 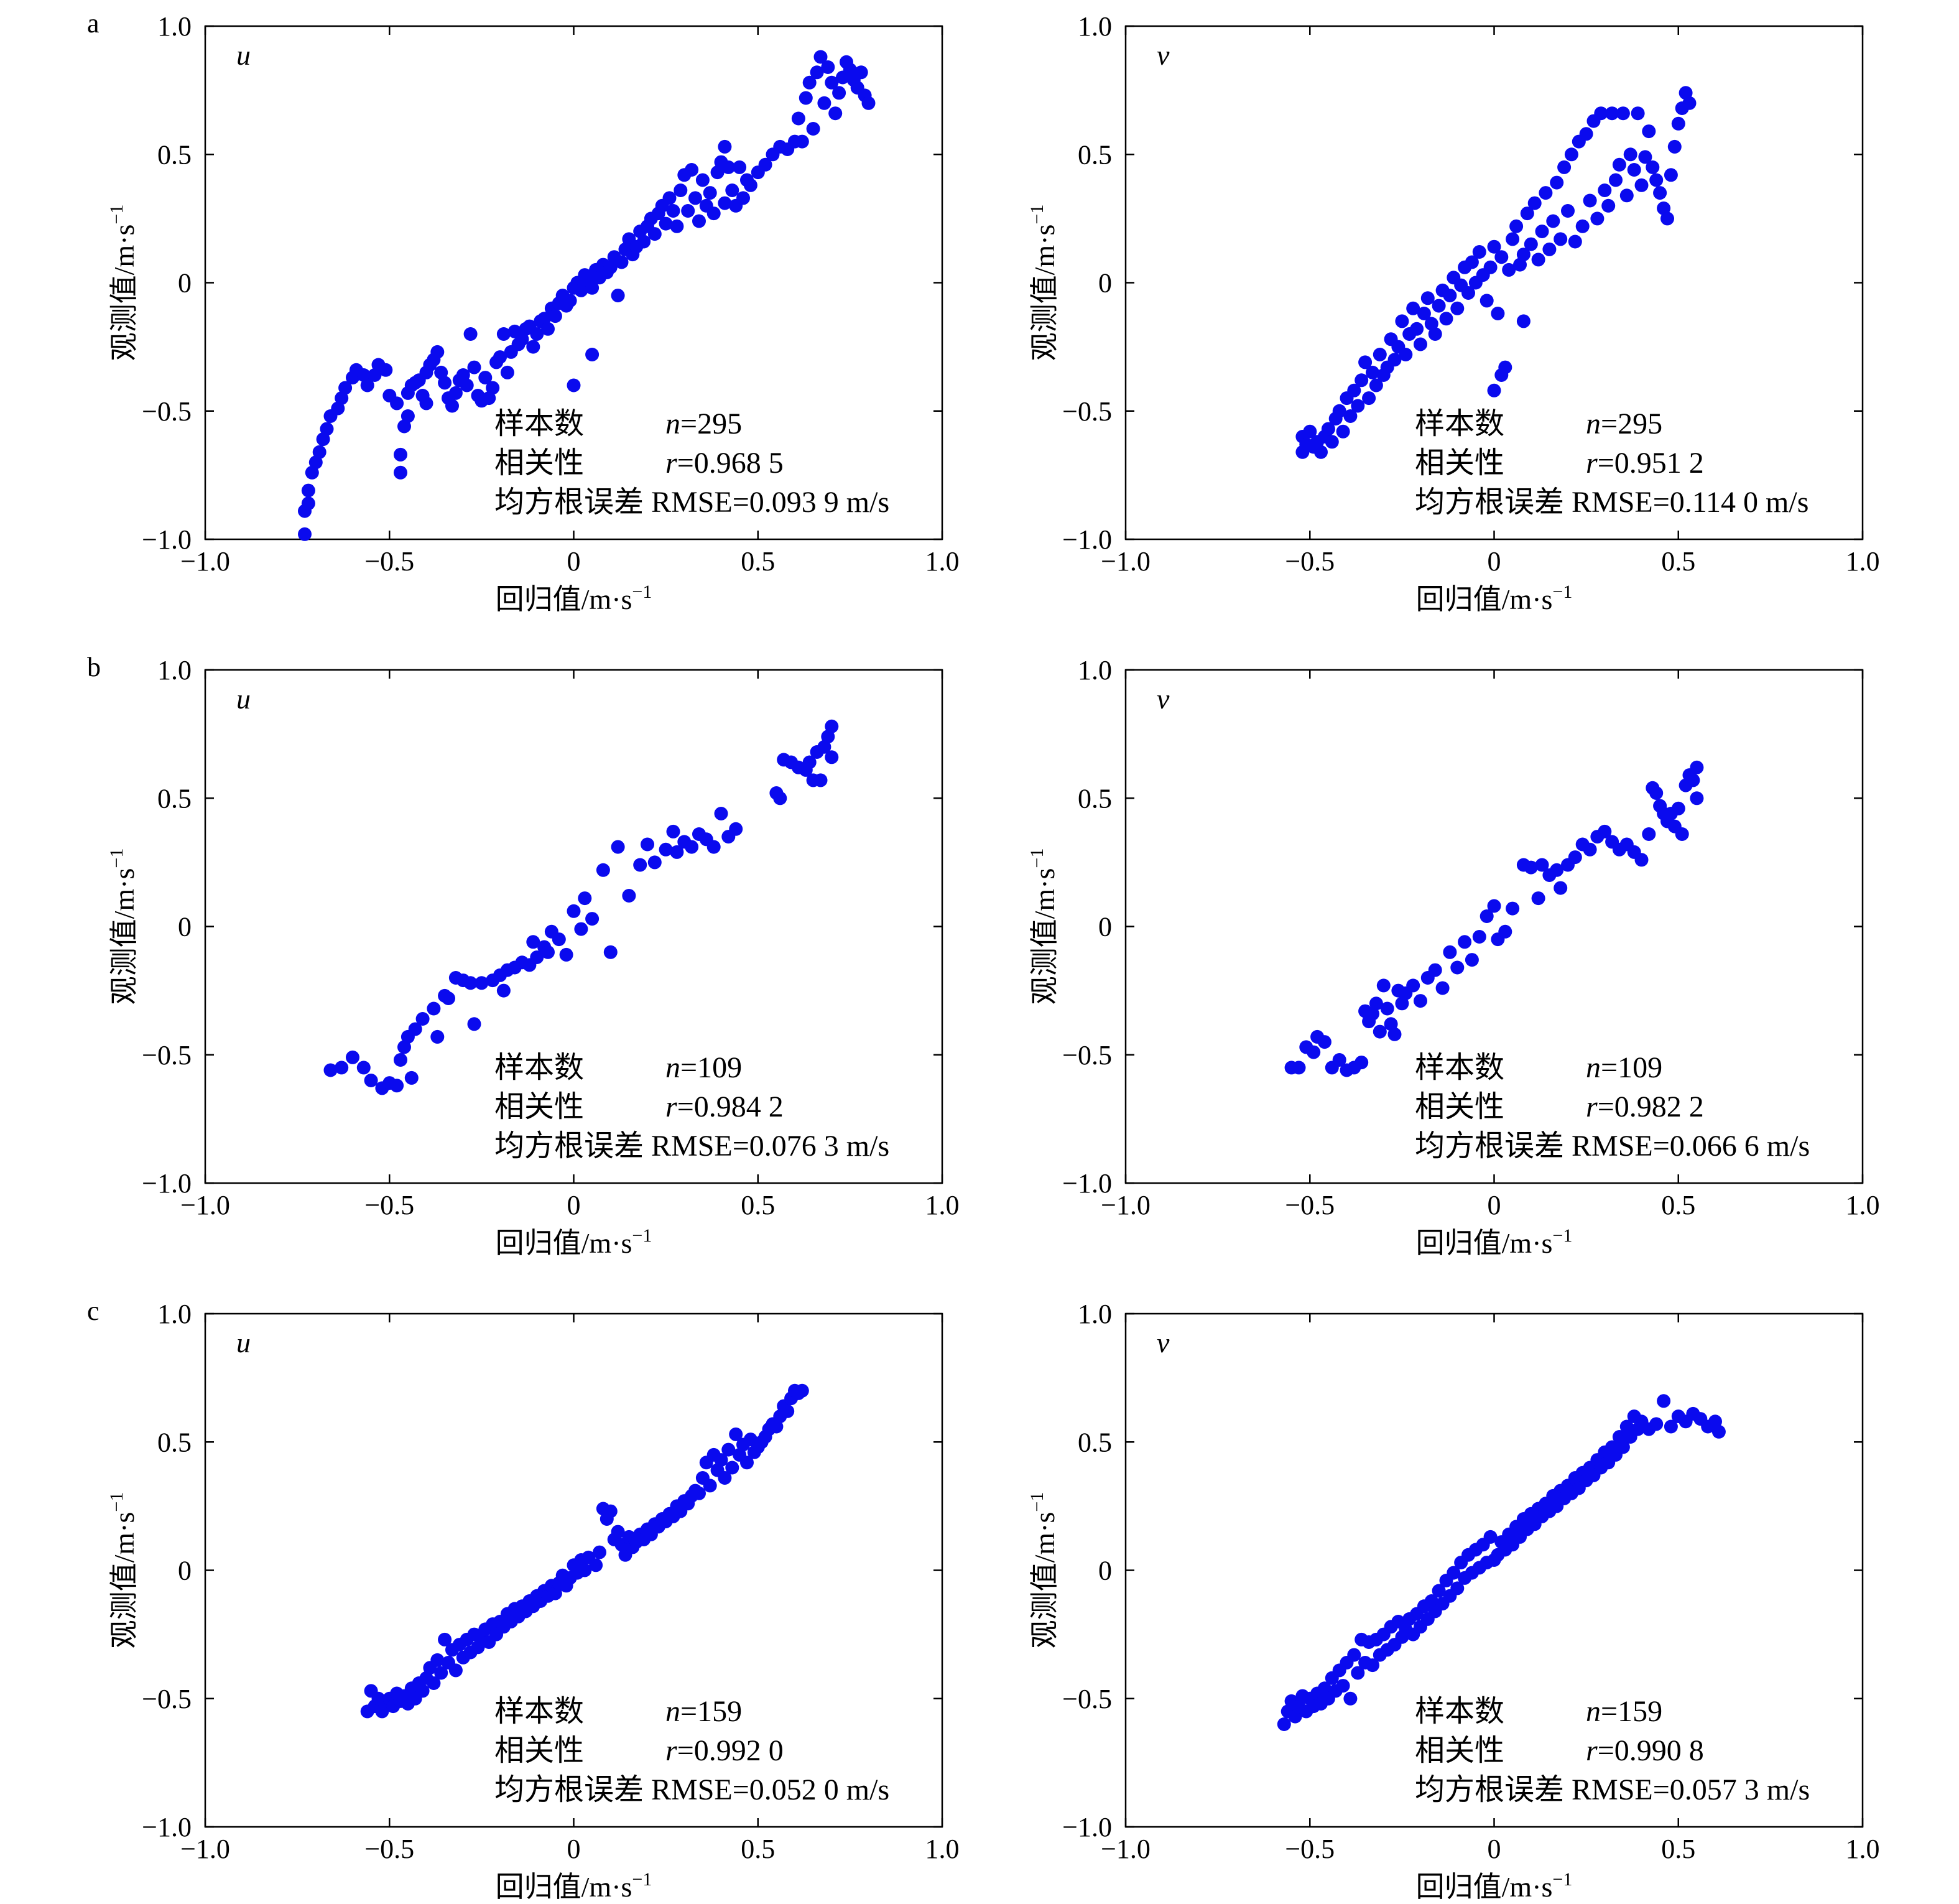 I want to click on x-axis-title: 回归值/m·s−1, so click(x=1495, y=1242).